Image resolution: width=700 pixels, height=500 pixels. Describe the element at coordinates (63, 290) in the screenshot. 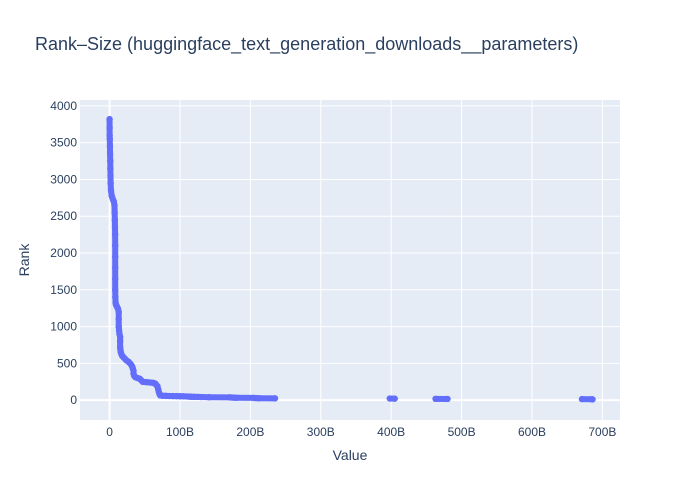

I see `y-tick-label: 1500` at that location.